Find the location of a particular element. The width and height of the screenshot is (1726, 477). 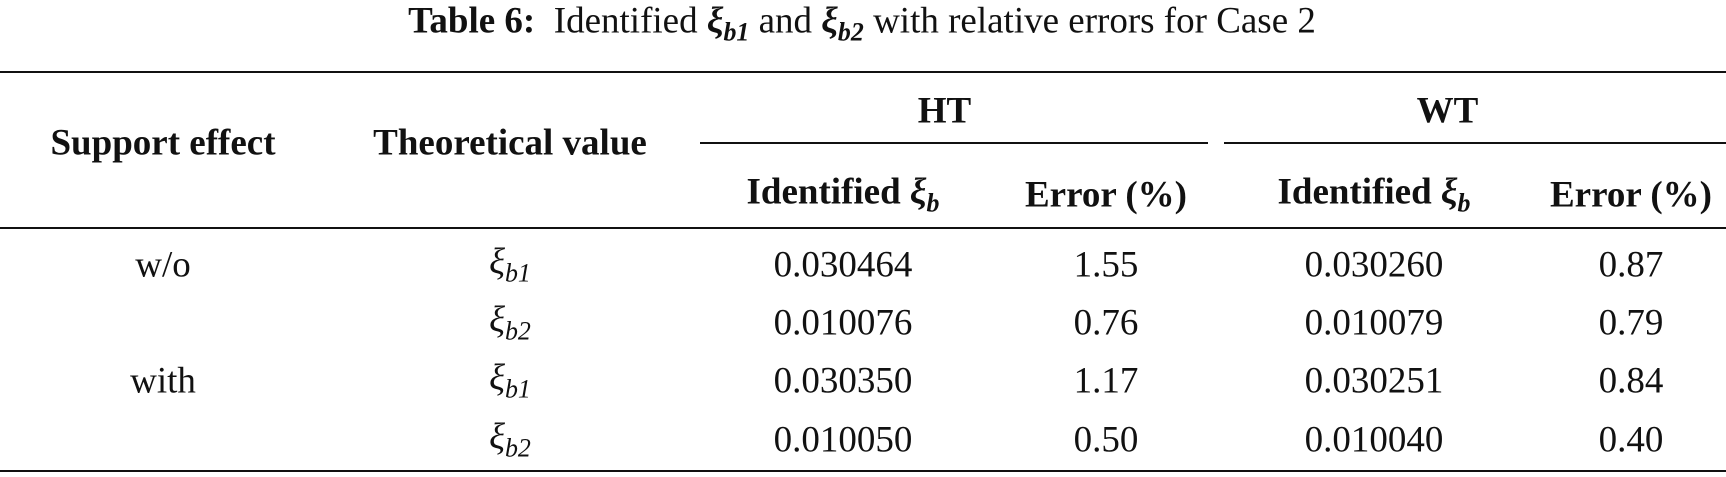

cell: 0.030251 is located at coordinates (1374, 381).